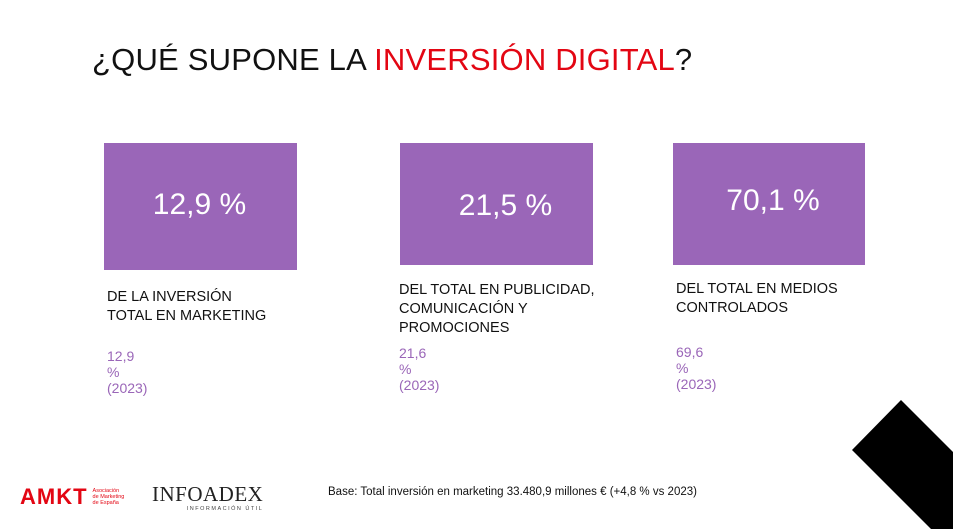 The width and height of the screenshot is (953, 529). Describe the element at coordinates (696, 368) in the screenshot. I see `stat-previous-year: 69,6 % (2023)` at that location.